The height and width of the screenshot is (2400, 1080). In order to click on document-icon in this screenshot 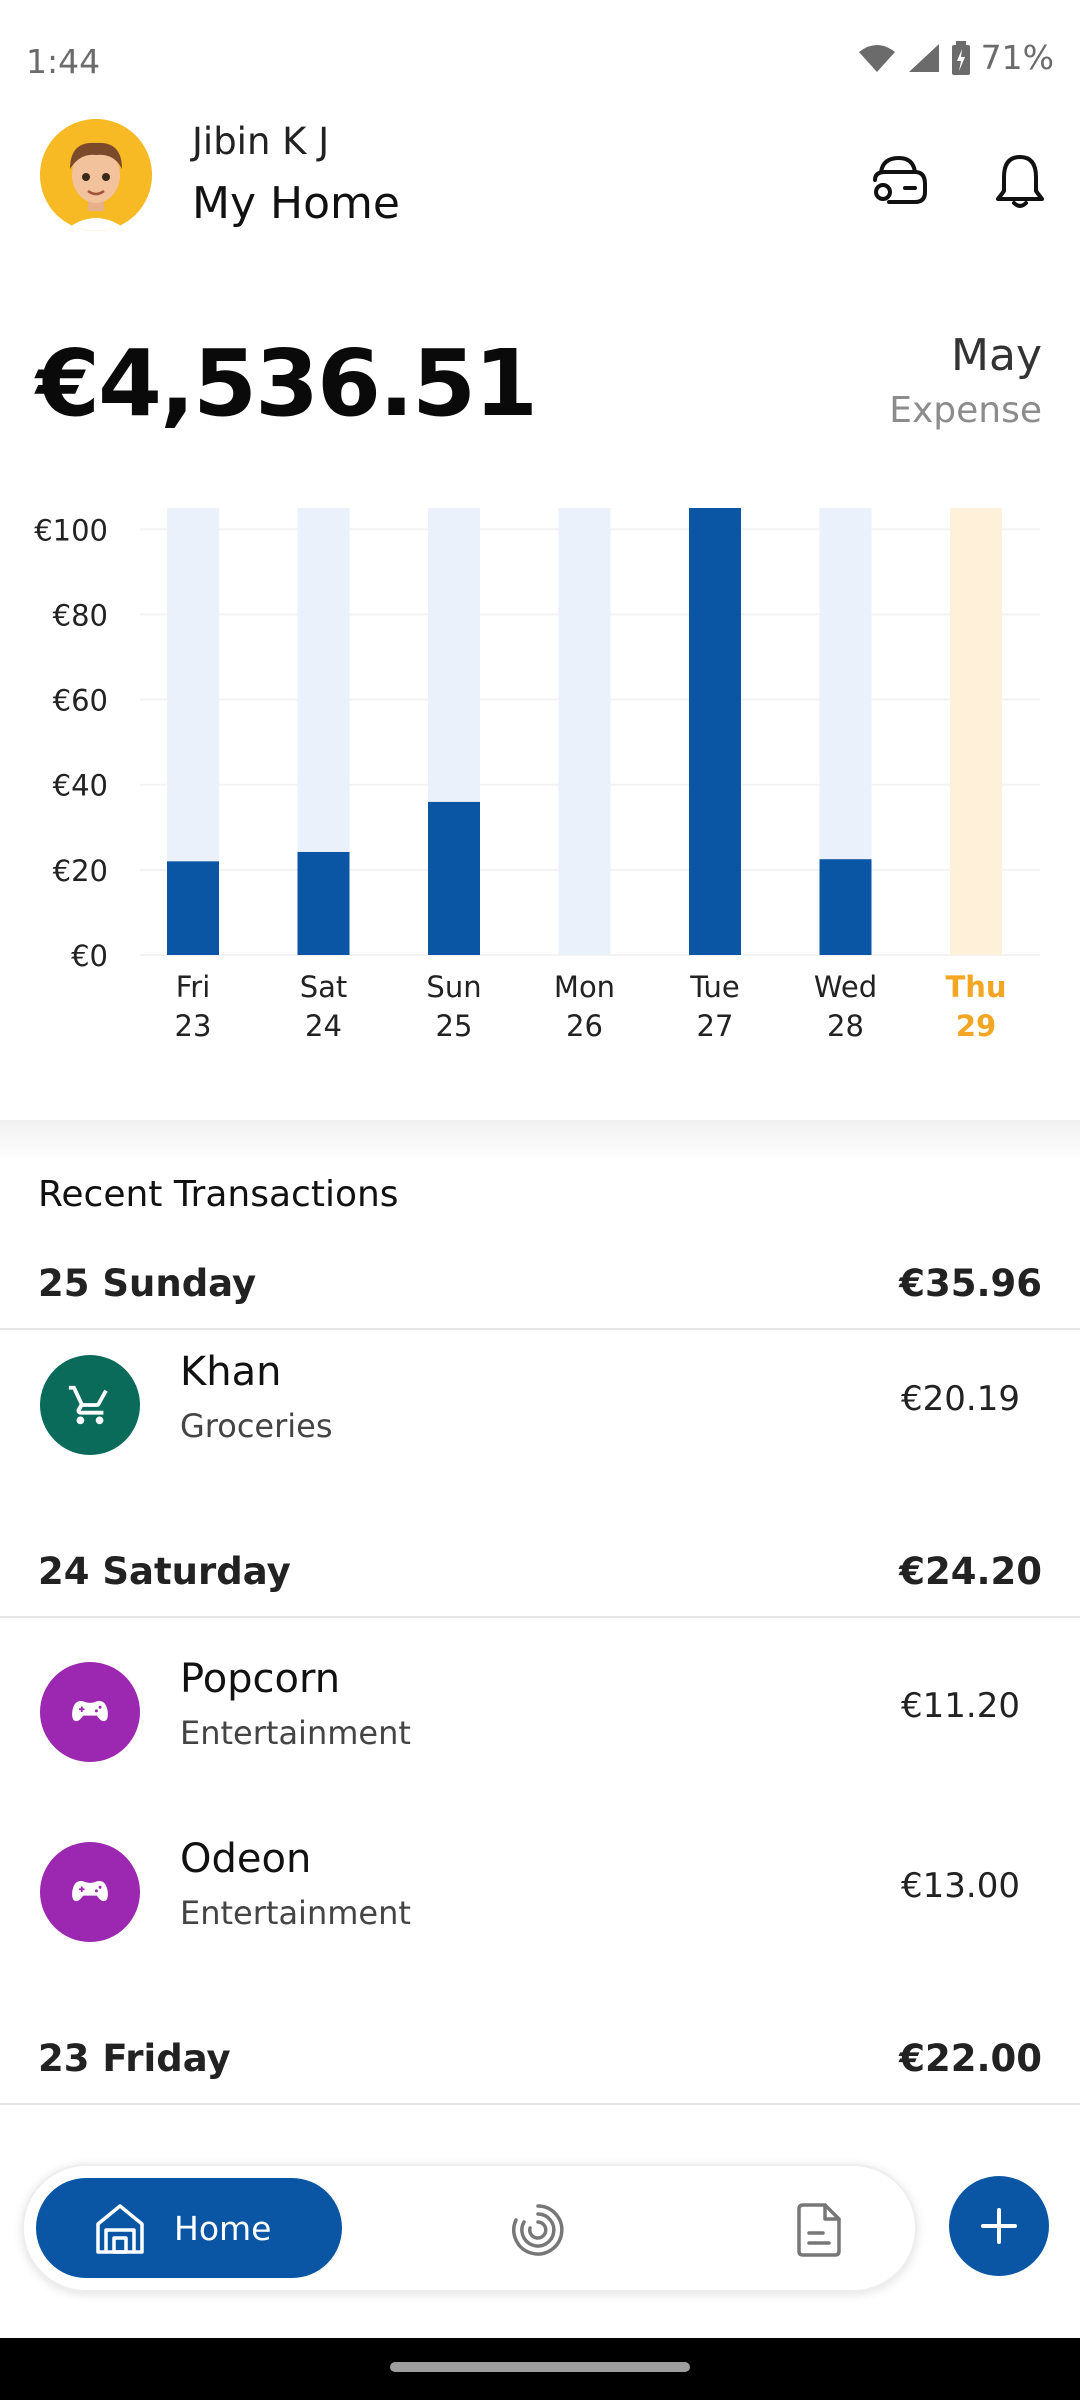, I will do `click(819, 2230)`.